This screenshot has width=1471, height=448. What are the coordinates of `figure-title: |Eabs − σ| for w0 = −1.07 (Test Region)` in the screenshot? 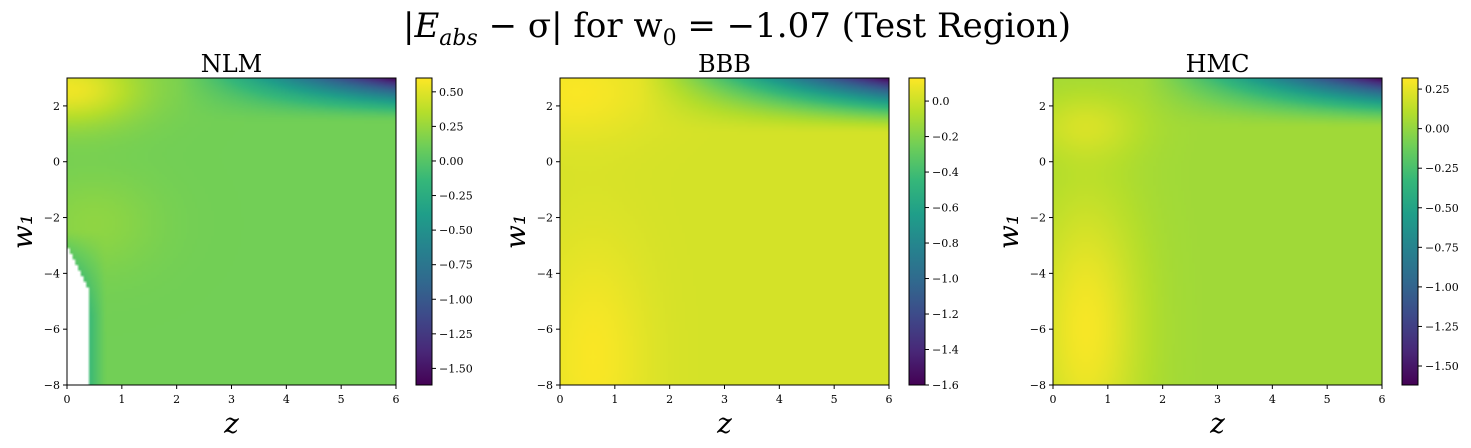 It's located at (737, 28).